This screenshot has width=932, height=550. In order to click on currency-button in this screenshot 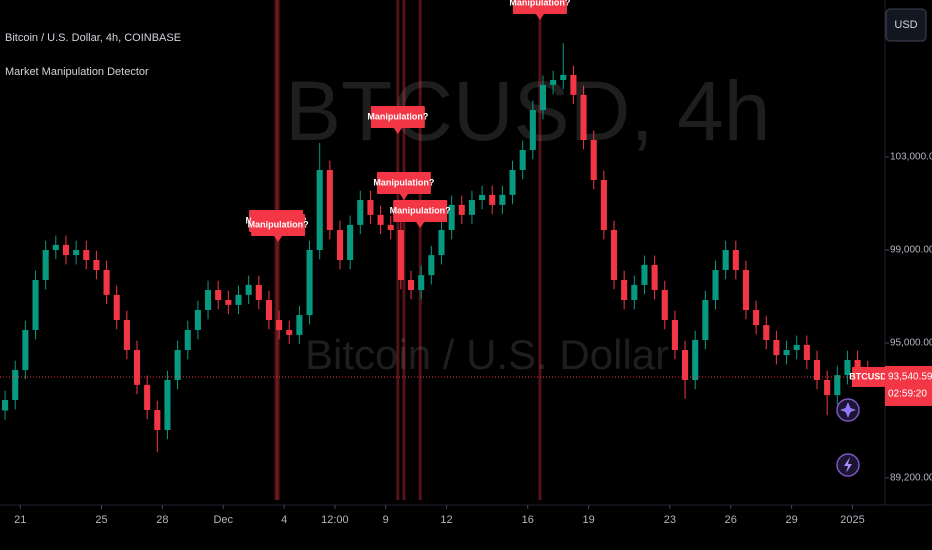, I will do `click(906, 25)`.